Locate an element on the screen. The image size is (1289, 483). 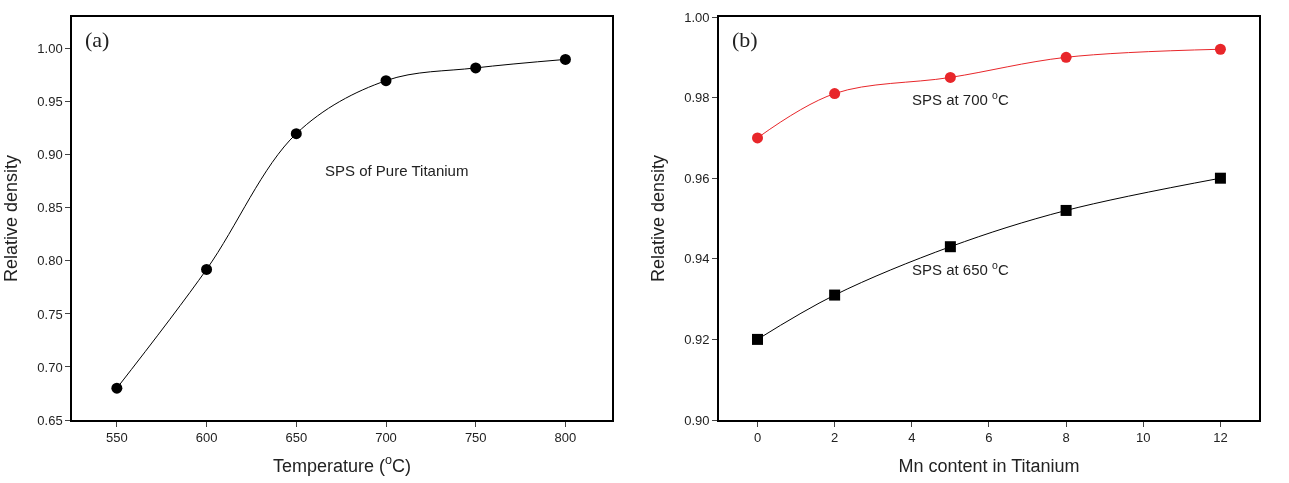
x-tick-label: 550 is located at coordinates (117, 438).